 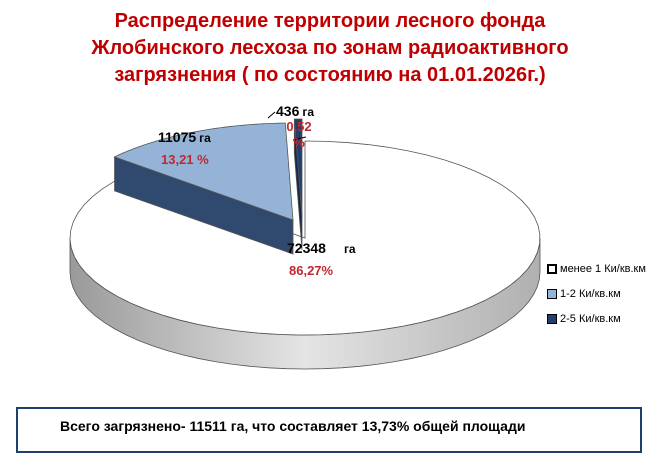 I want to click on legend-item: 1-2 Ки/кв.км, so click(x=596, y=293).